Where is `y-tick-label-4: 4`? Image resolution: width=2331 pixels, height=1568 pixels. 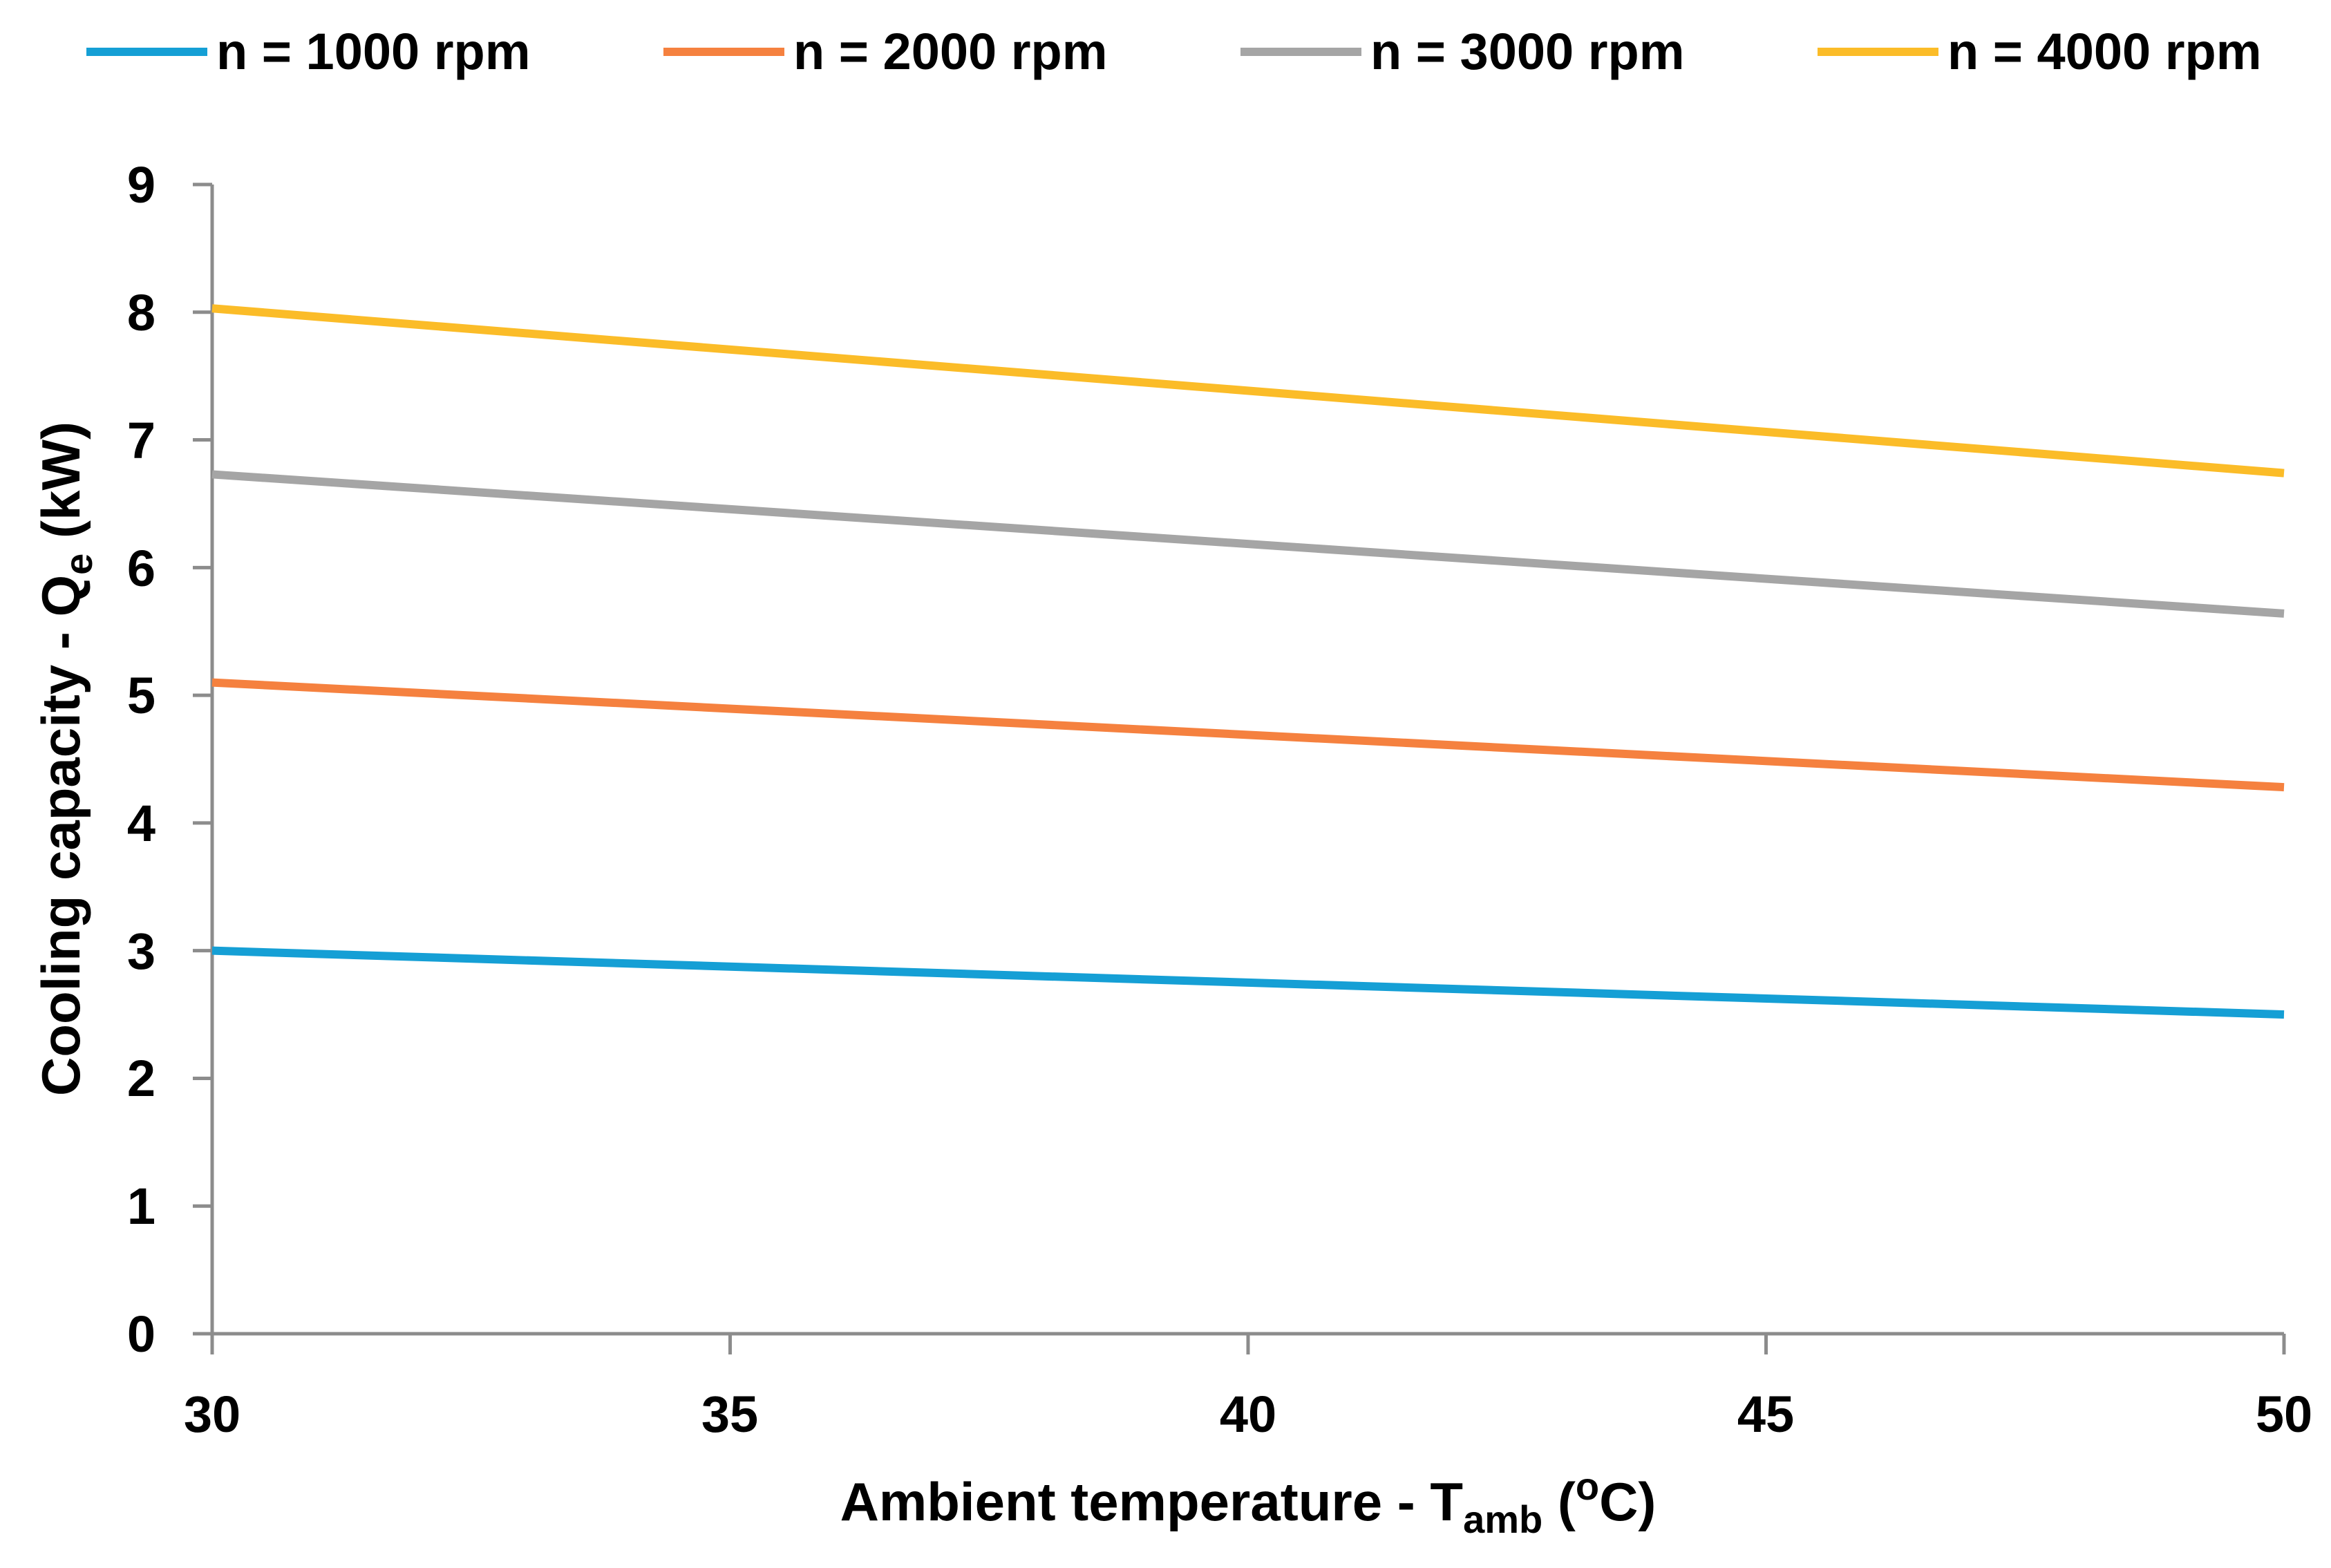
y-tick-label-4: 4 is located at coordinates (141, 823).